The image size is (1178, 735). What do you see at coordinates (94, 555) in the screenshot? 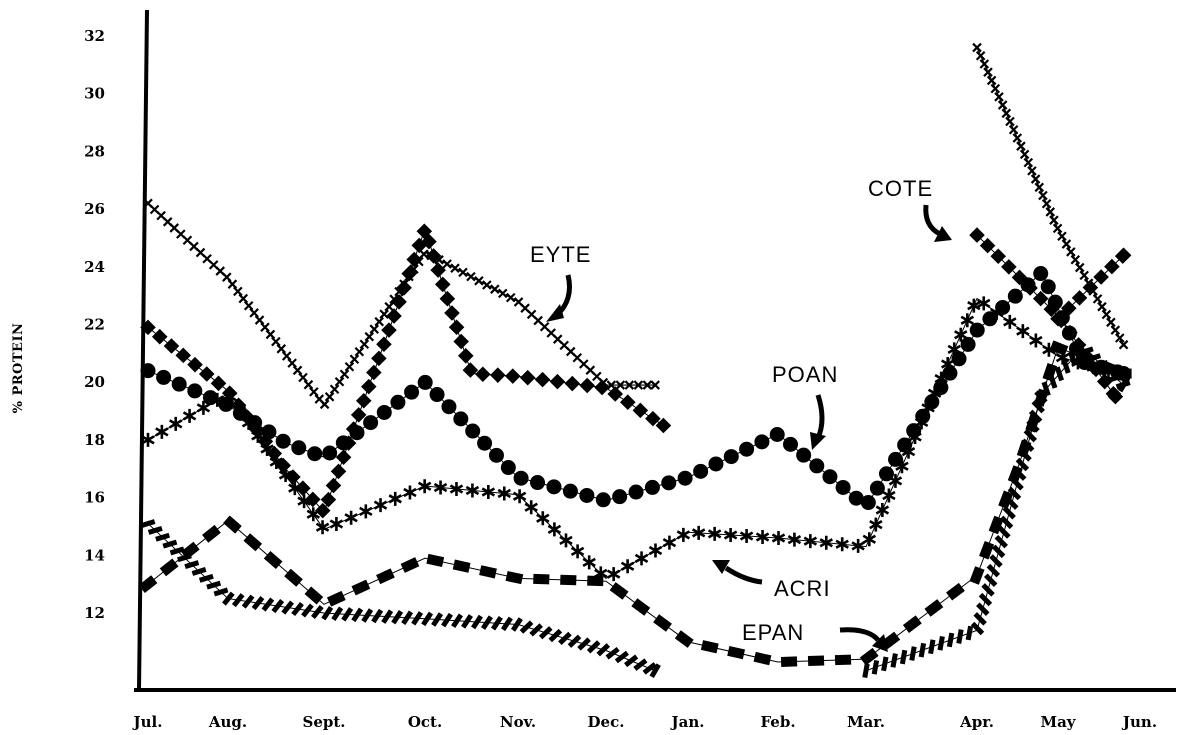
I see `y-tick-label: 14` at bounding box center [94, 555].